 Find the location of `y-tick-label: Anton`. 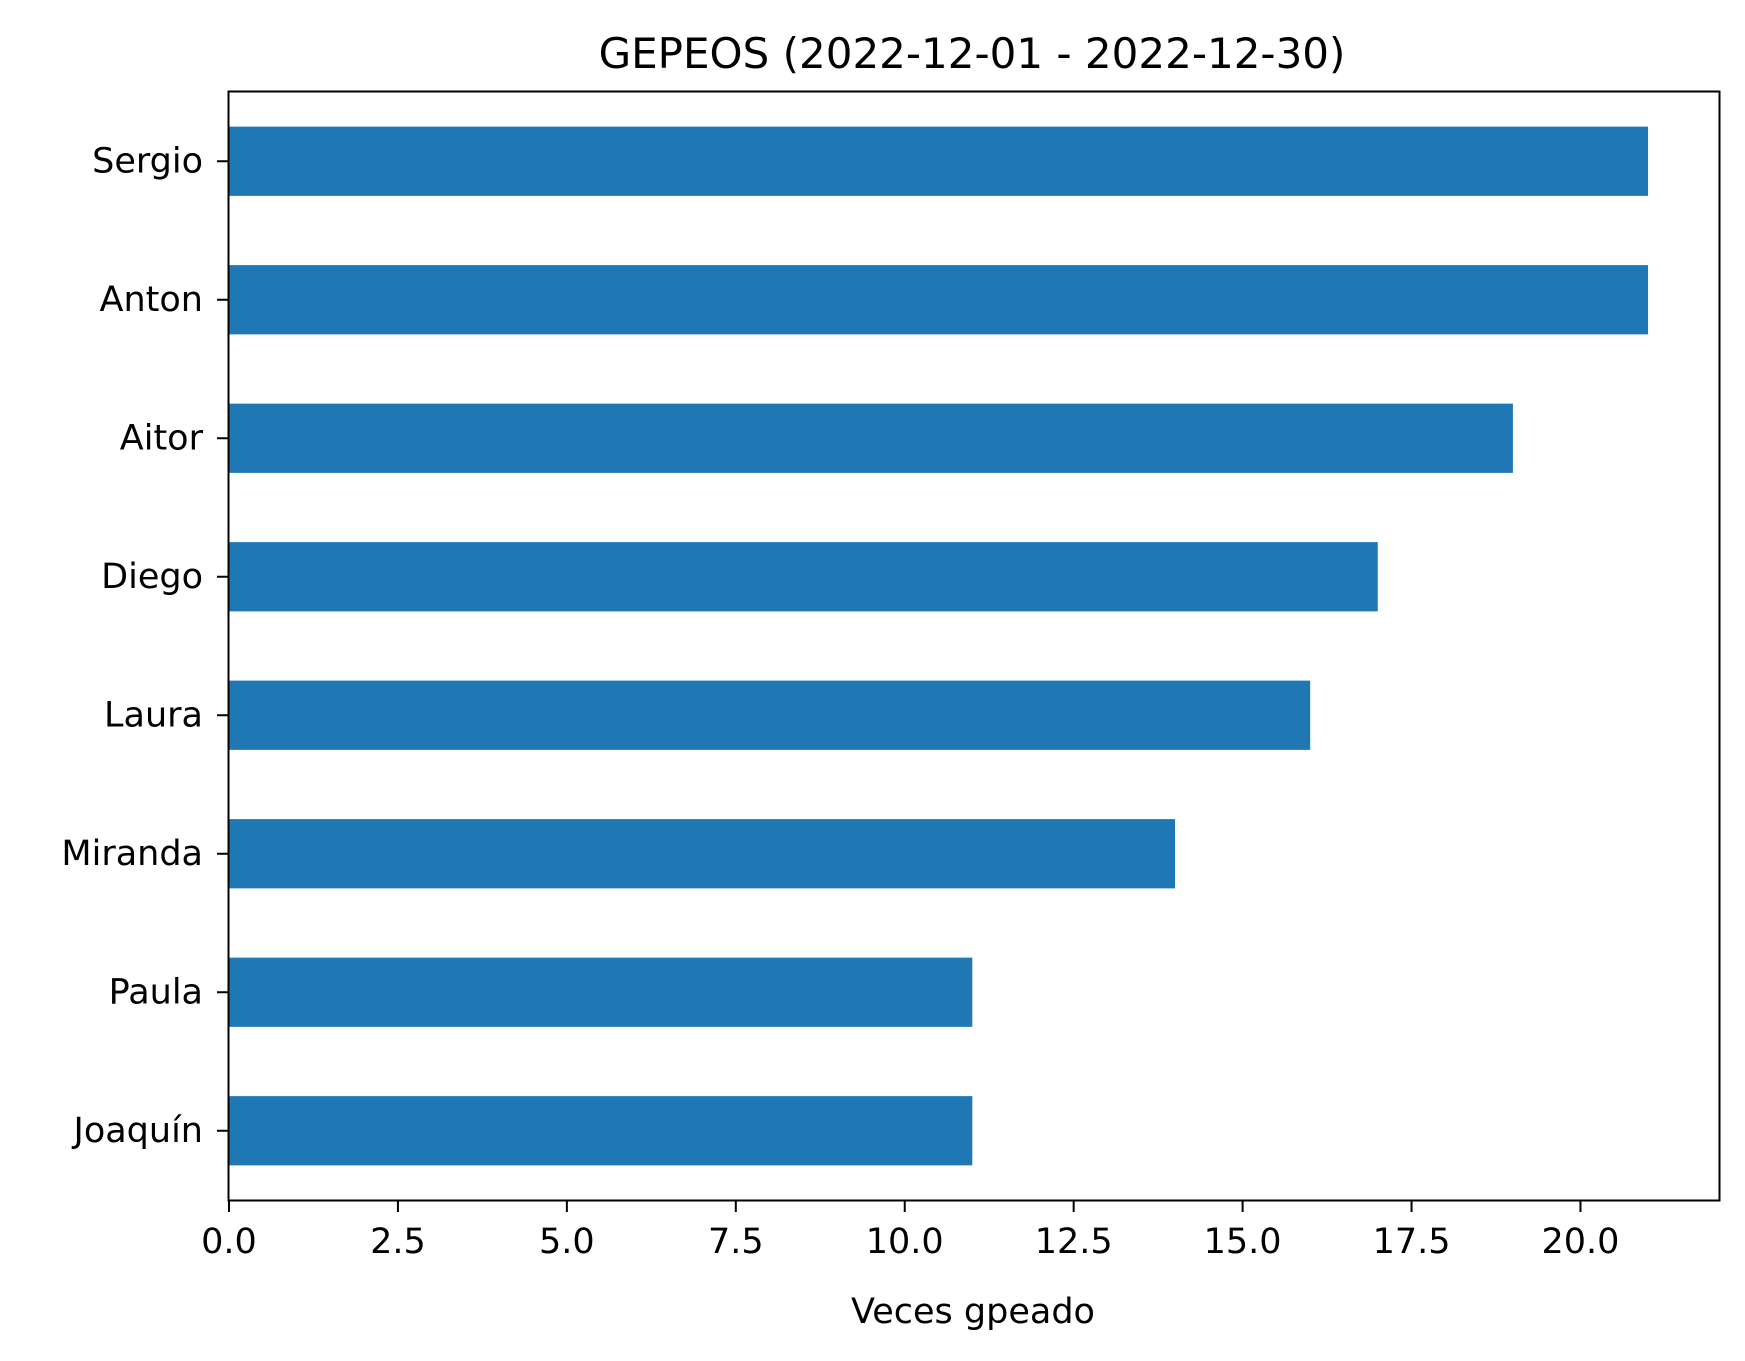

y-tick-label: Anton is located at coordinates (151, 300).